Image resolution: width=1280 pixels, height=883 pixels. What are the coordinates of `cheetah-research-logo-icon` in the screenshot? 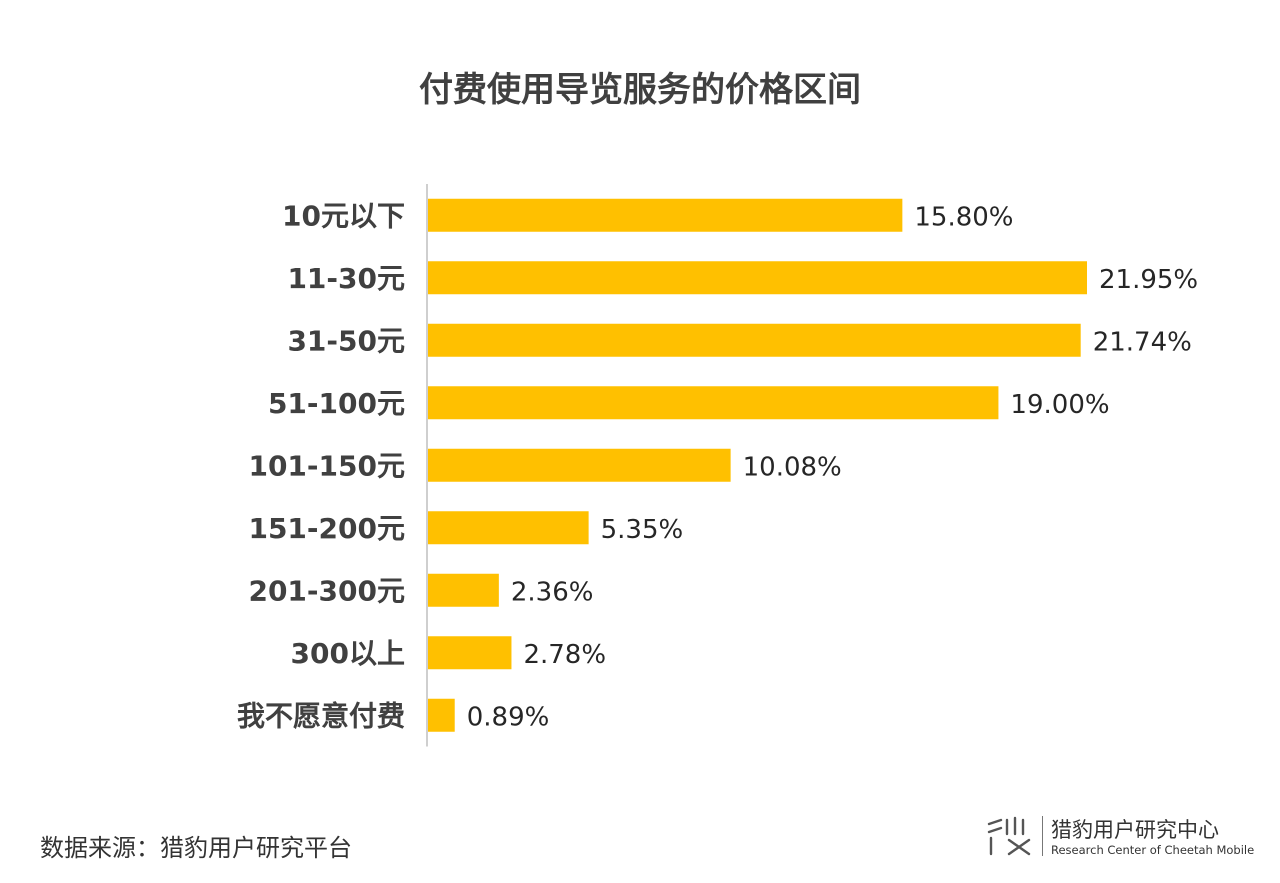 It's located at (1009, 836).